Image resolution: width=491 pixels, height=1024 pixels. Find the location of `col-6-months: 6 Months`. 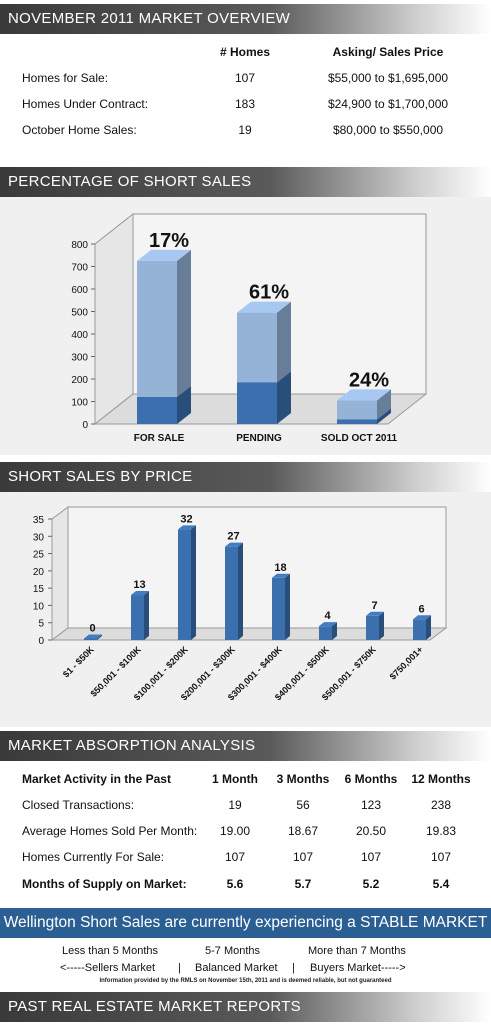

col-6-months: 6 Months is located at coordinates (371, 779).